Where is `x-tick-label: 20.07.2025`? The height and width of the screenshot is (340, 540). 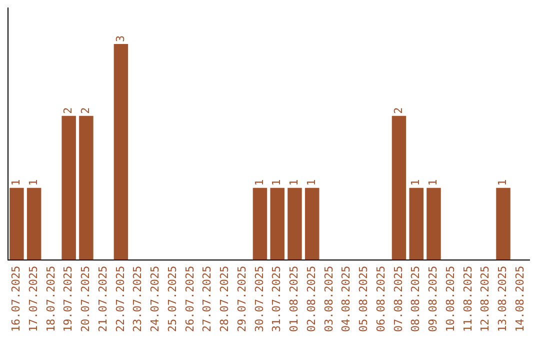
x-tick-label: 20.07.2025 is located at coordinates (85, 299).